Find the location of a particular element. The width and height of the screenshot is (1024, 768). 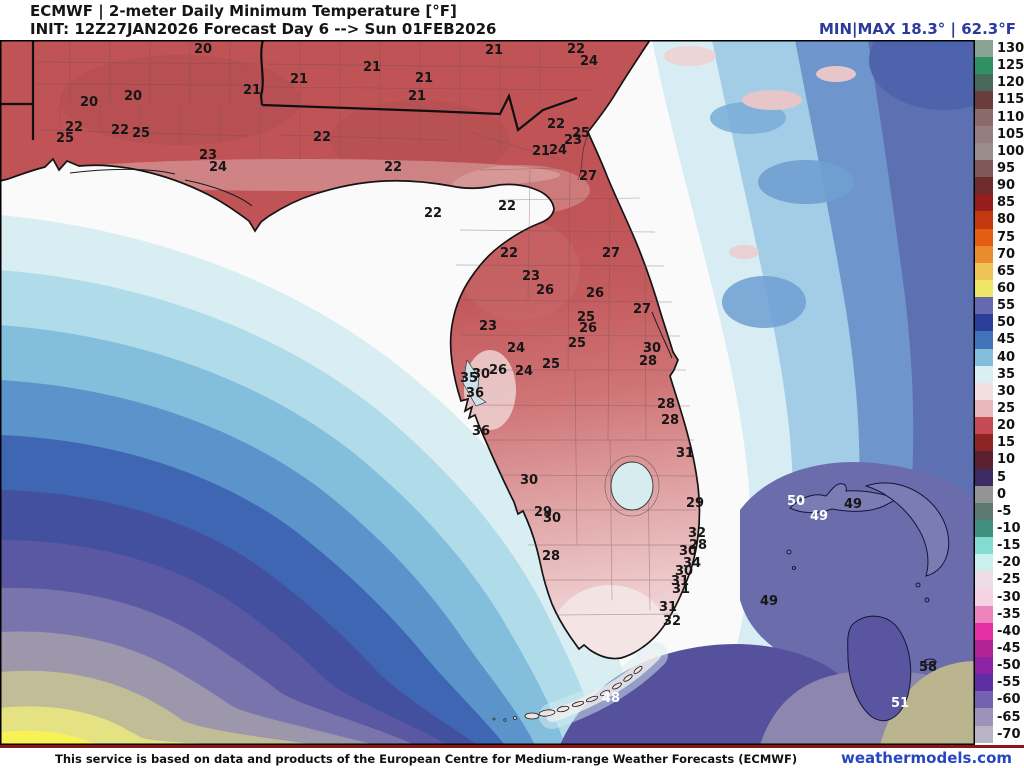

colorbar-value: 90 is located at coordinates (1006, 186).